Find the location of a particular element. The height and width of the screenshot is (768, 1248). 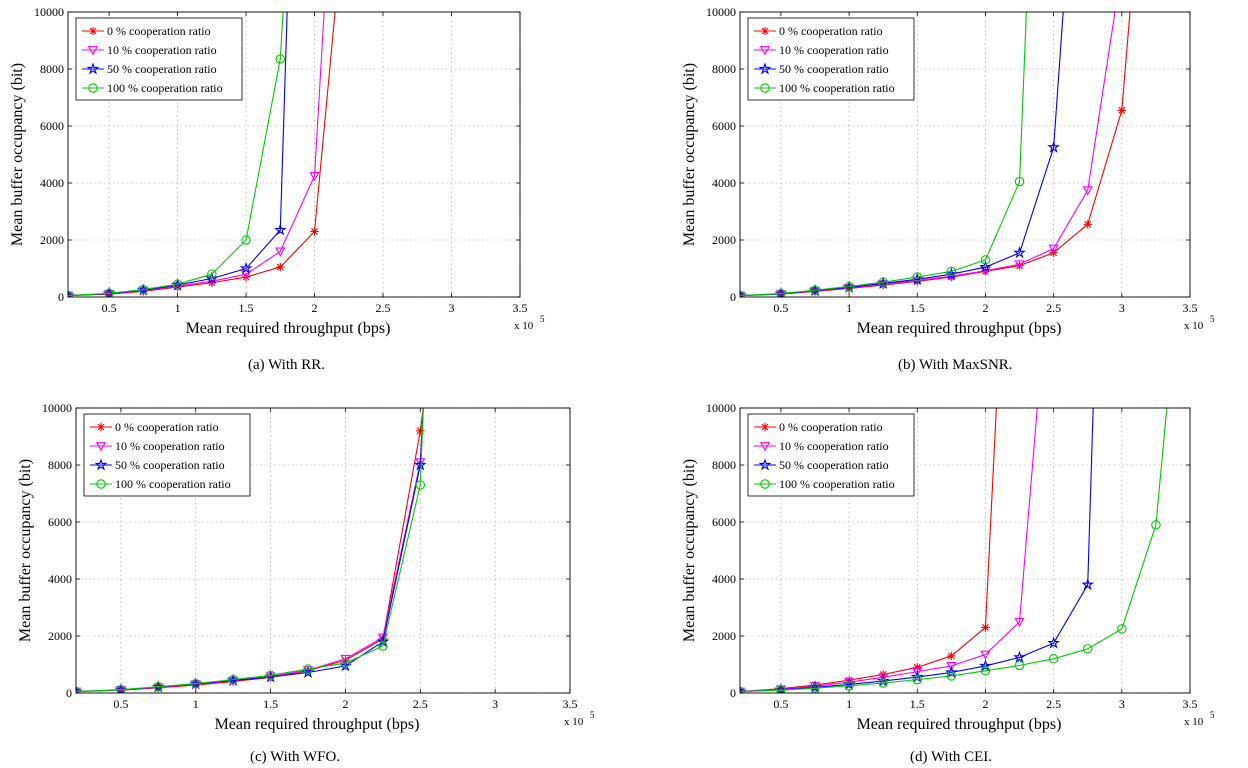

y-tick-label: 10000 is located at coordinates (721, 408).